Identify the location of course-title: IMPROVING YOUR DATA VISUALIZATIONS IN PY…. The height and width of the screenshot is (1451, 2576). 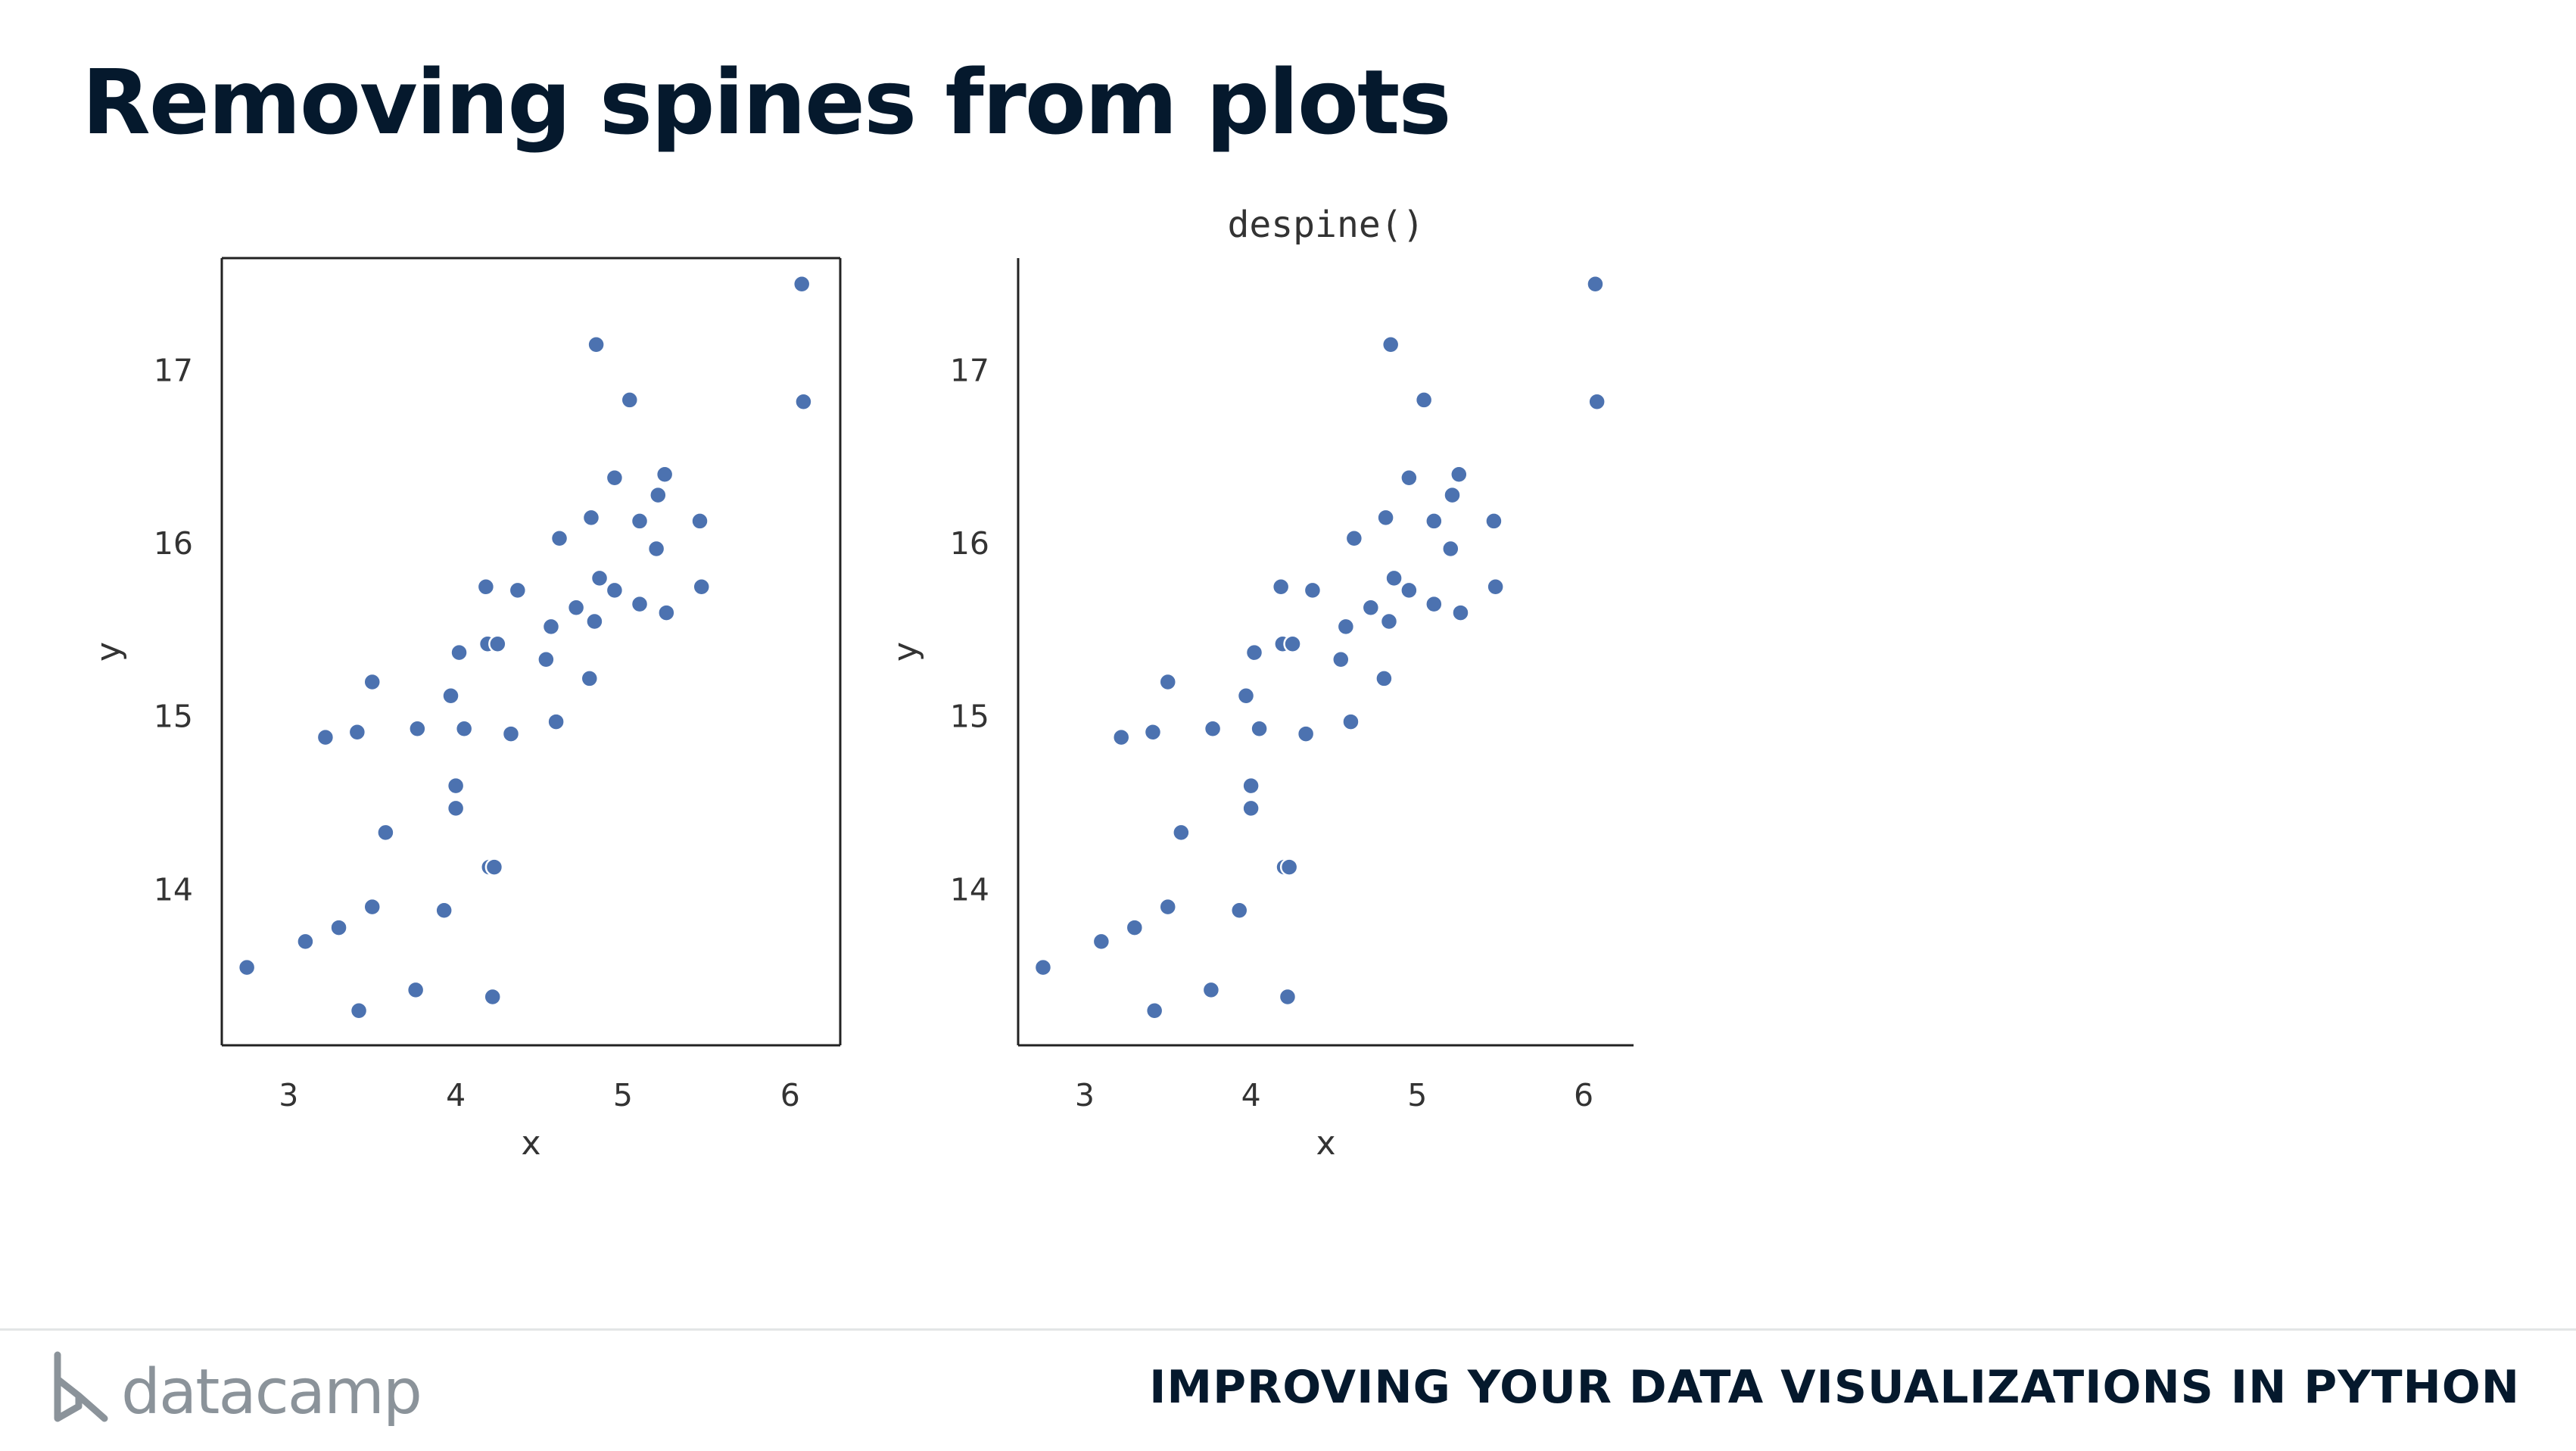
(1834, 1388).